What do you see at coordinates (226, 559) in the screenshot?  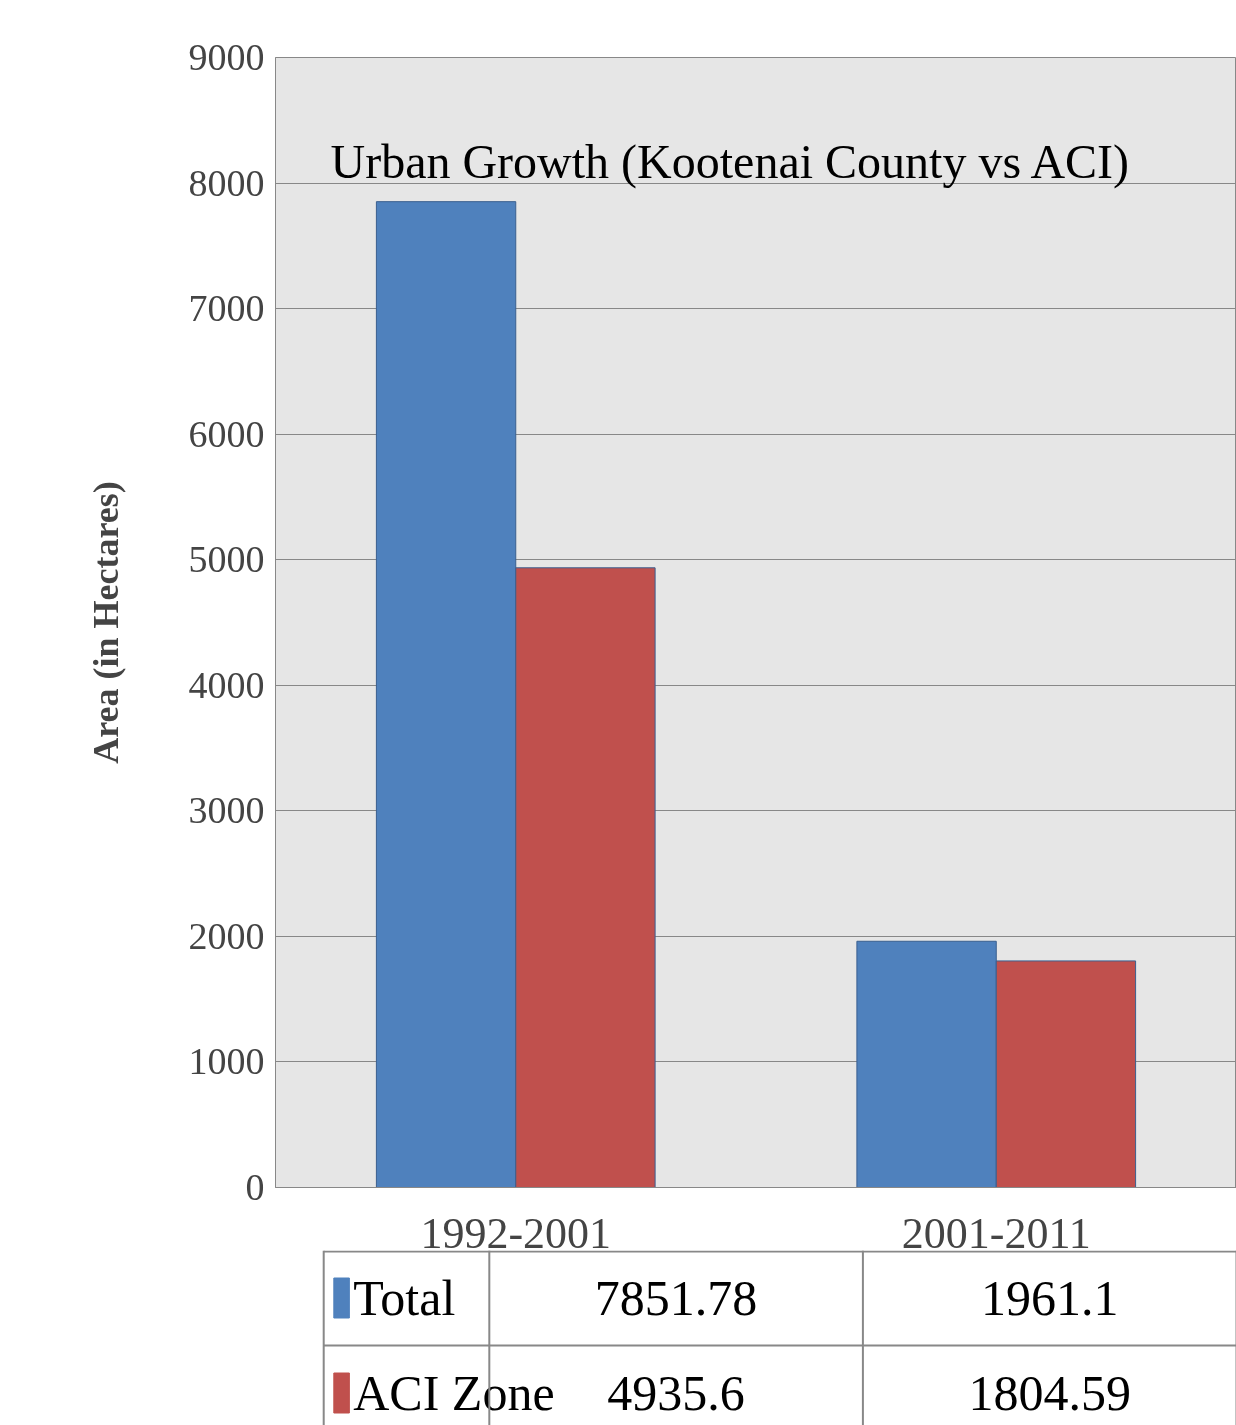 I see `y-tick-label: 5000` at bounding box center [226, 559].